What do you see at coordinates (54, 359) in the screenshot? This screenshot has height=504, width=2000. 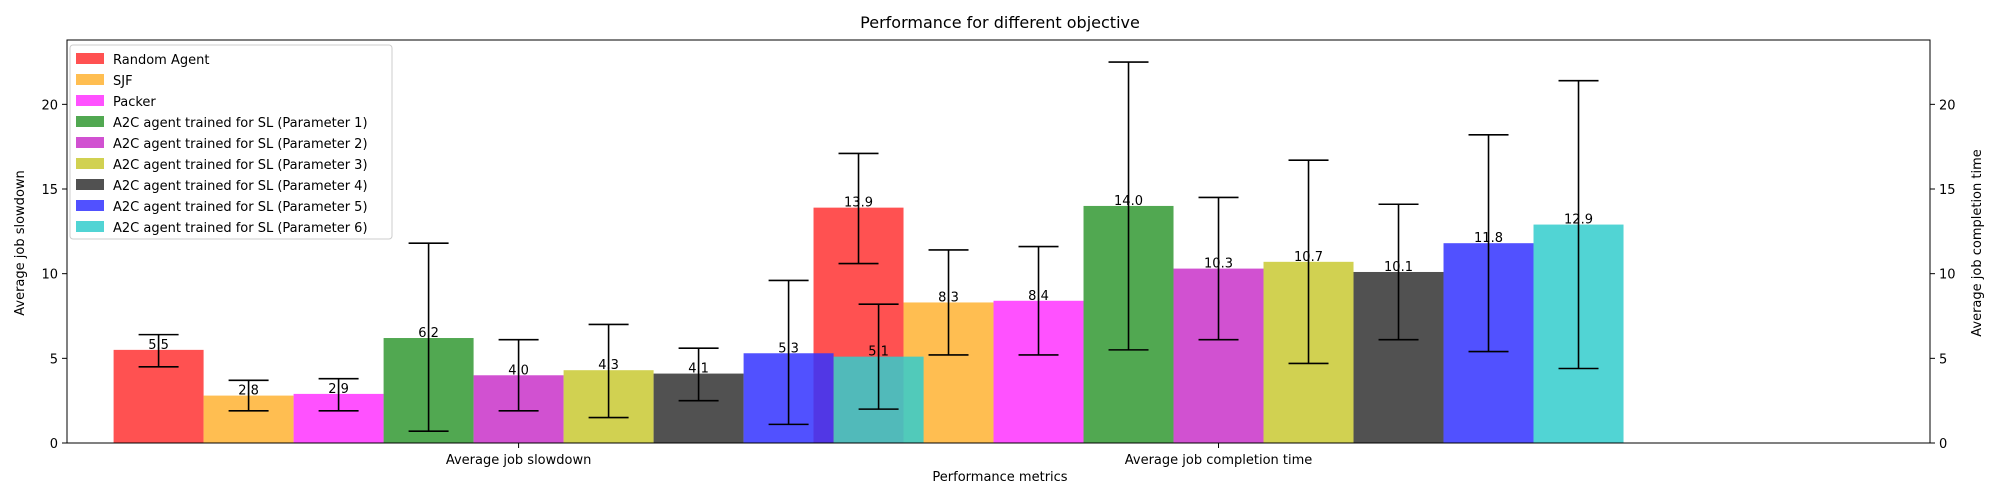 I see `y-tick-label-left-1: 5` at bounding box center [54, 359].